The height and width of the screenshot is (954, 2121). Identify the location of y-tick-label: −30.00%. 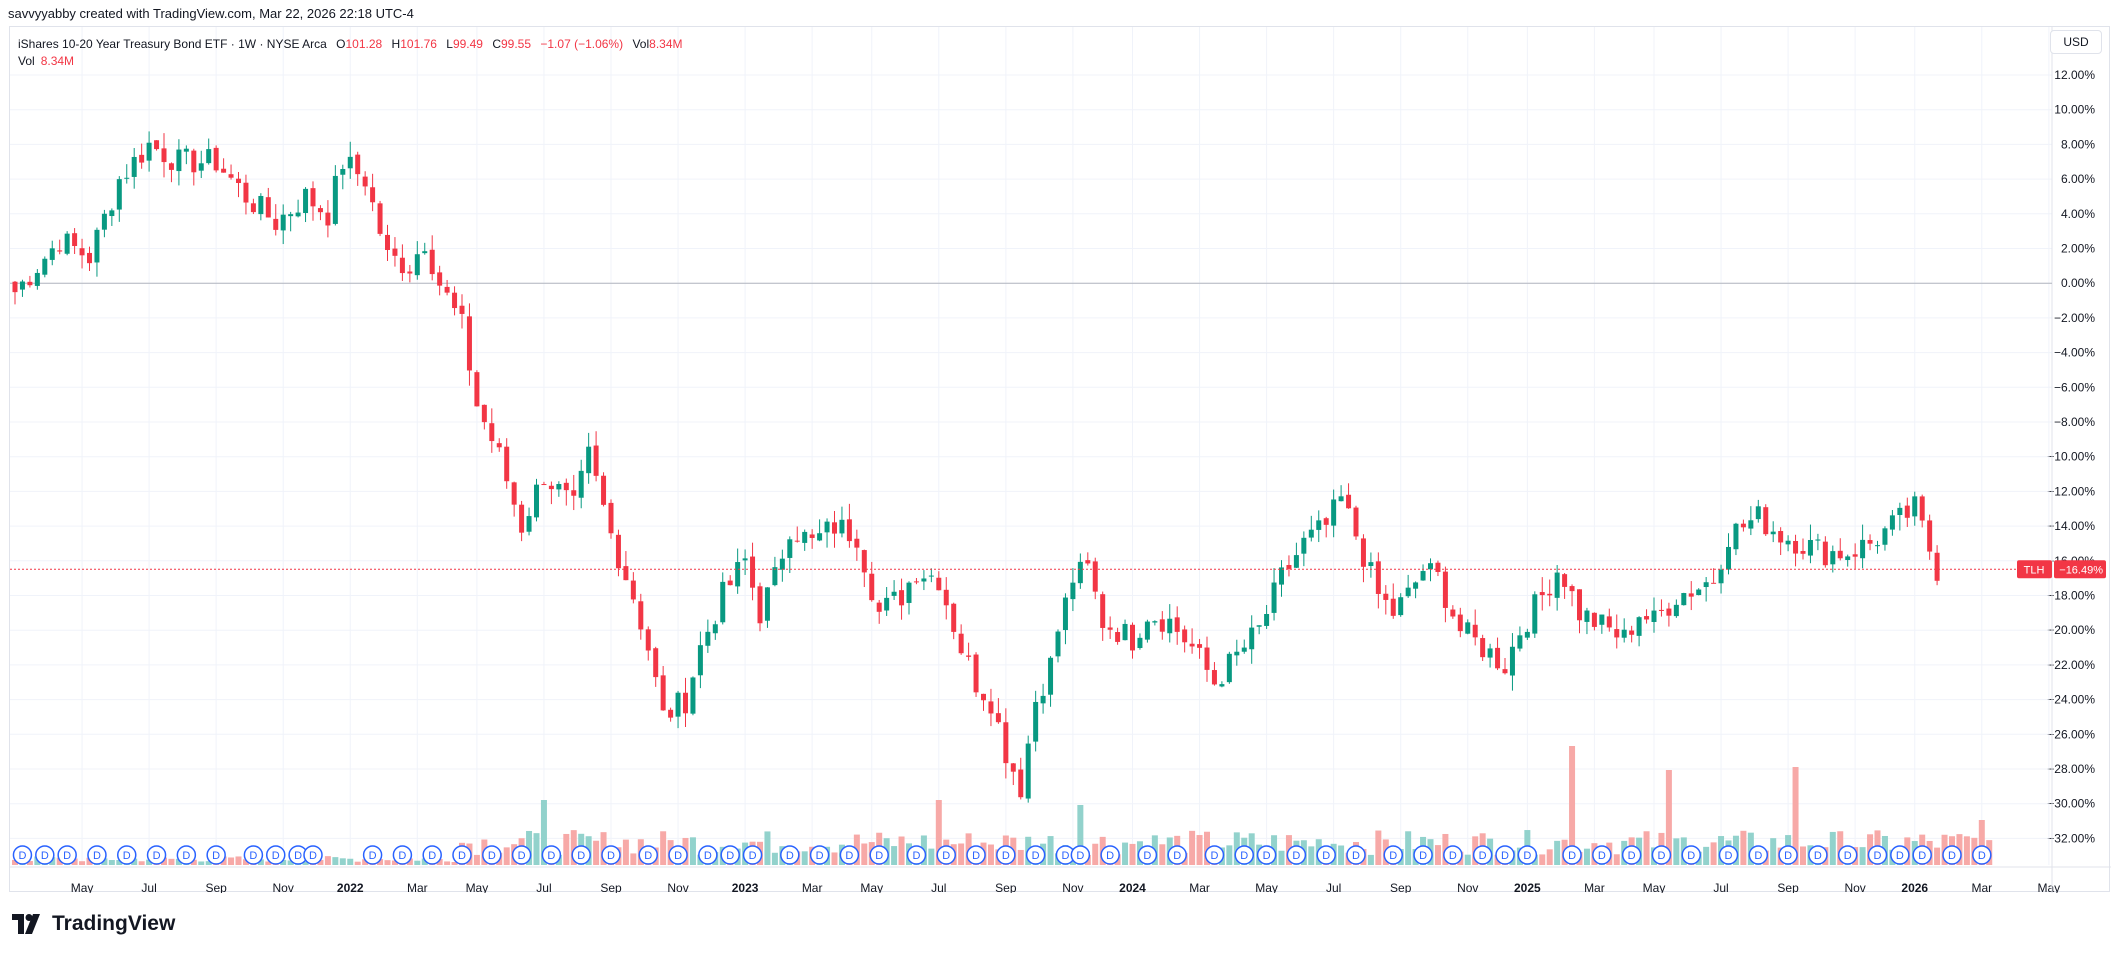
(2071, 804).